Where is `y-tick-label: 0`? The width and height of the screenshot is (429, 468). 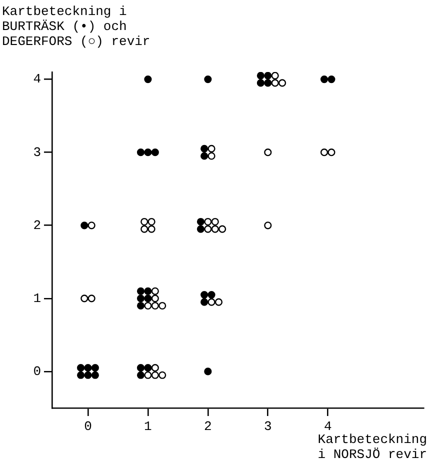
y-tick-label: 0 is located at coordinates (37, 371).